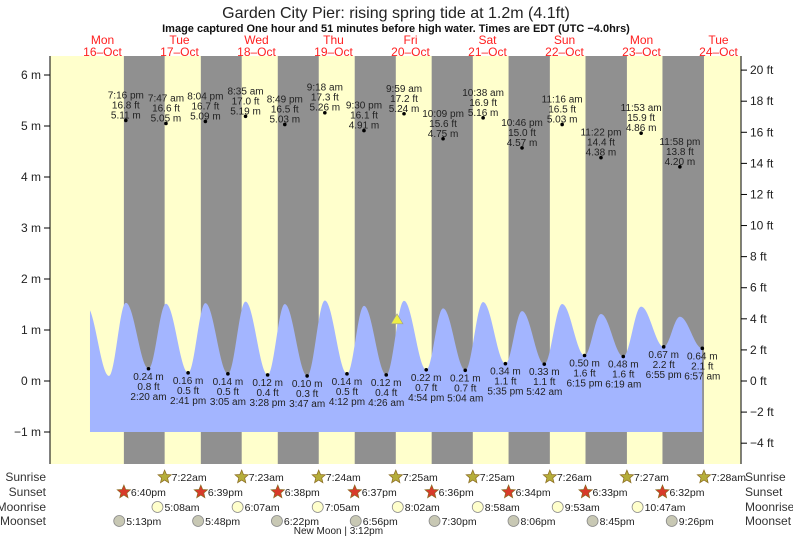 The image size is (793, 543). Describe the element at coordinates (397, 319) in the screenshot. I see `current-level-marker` at that location.